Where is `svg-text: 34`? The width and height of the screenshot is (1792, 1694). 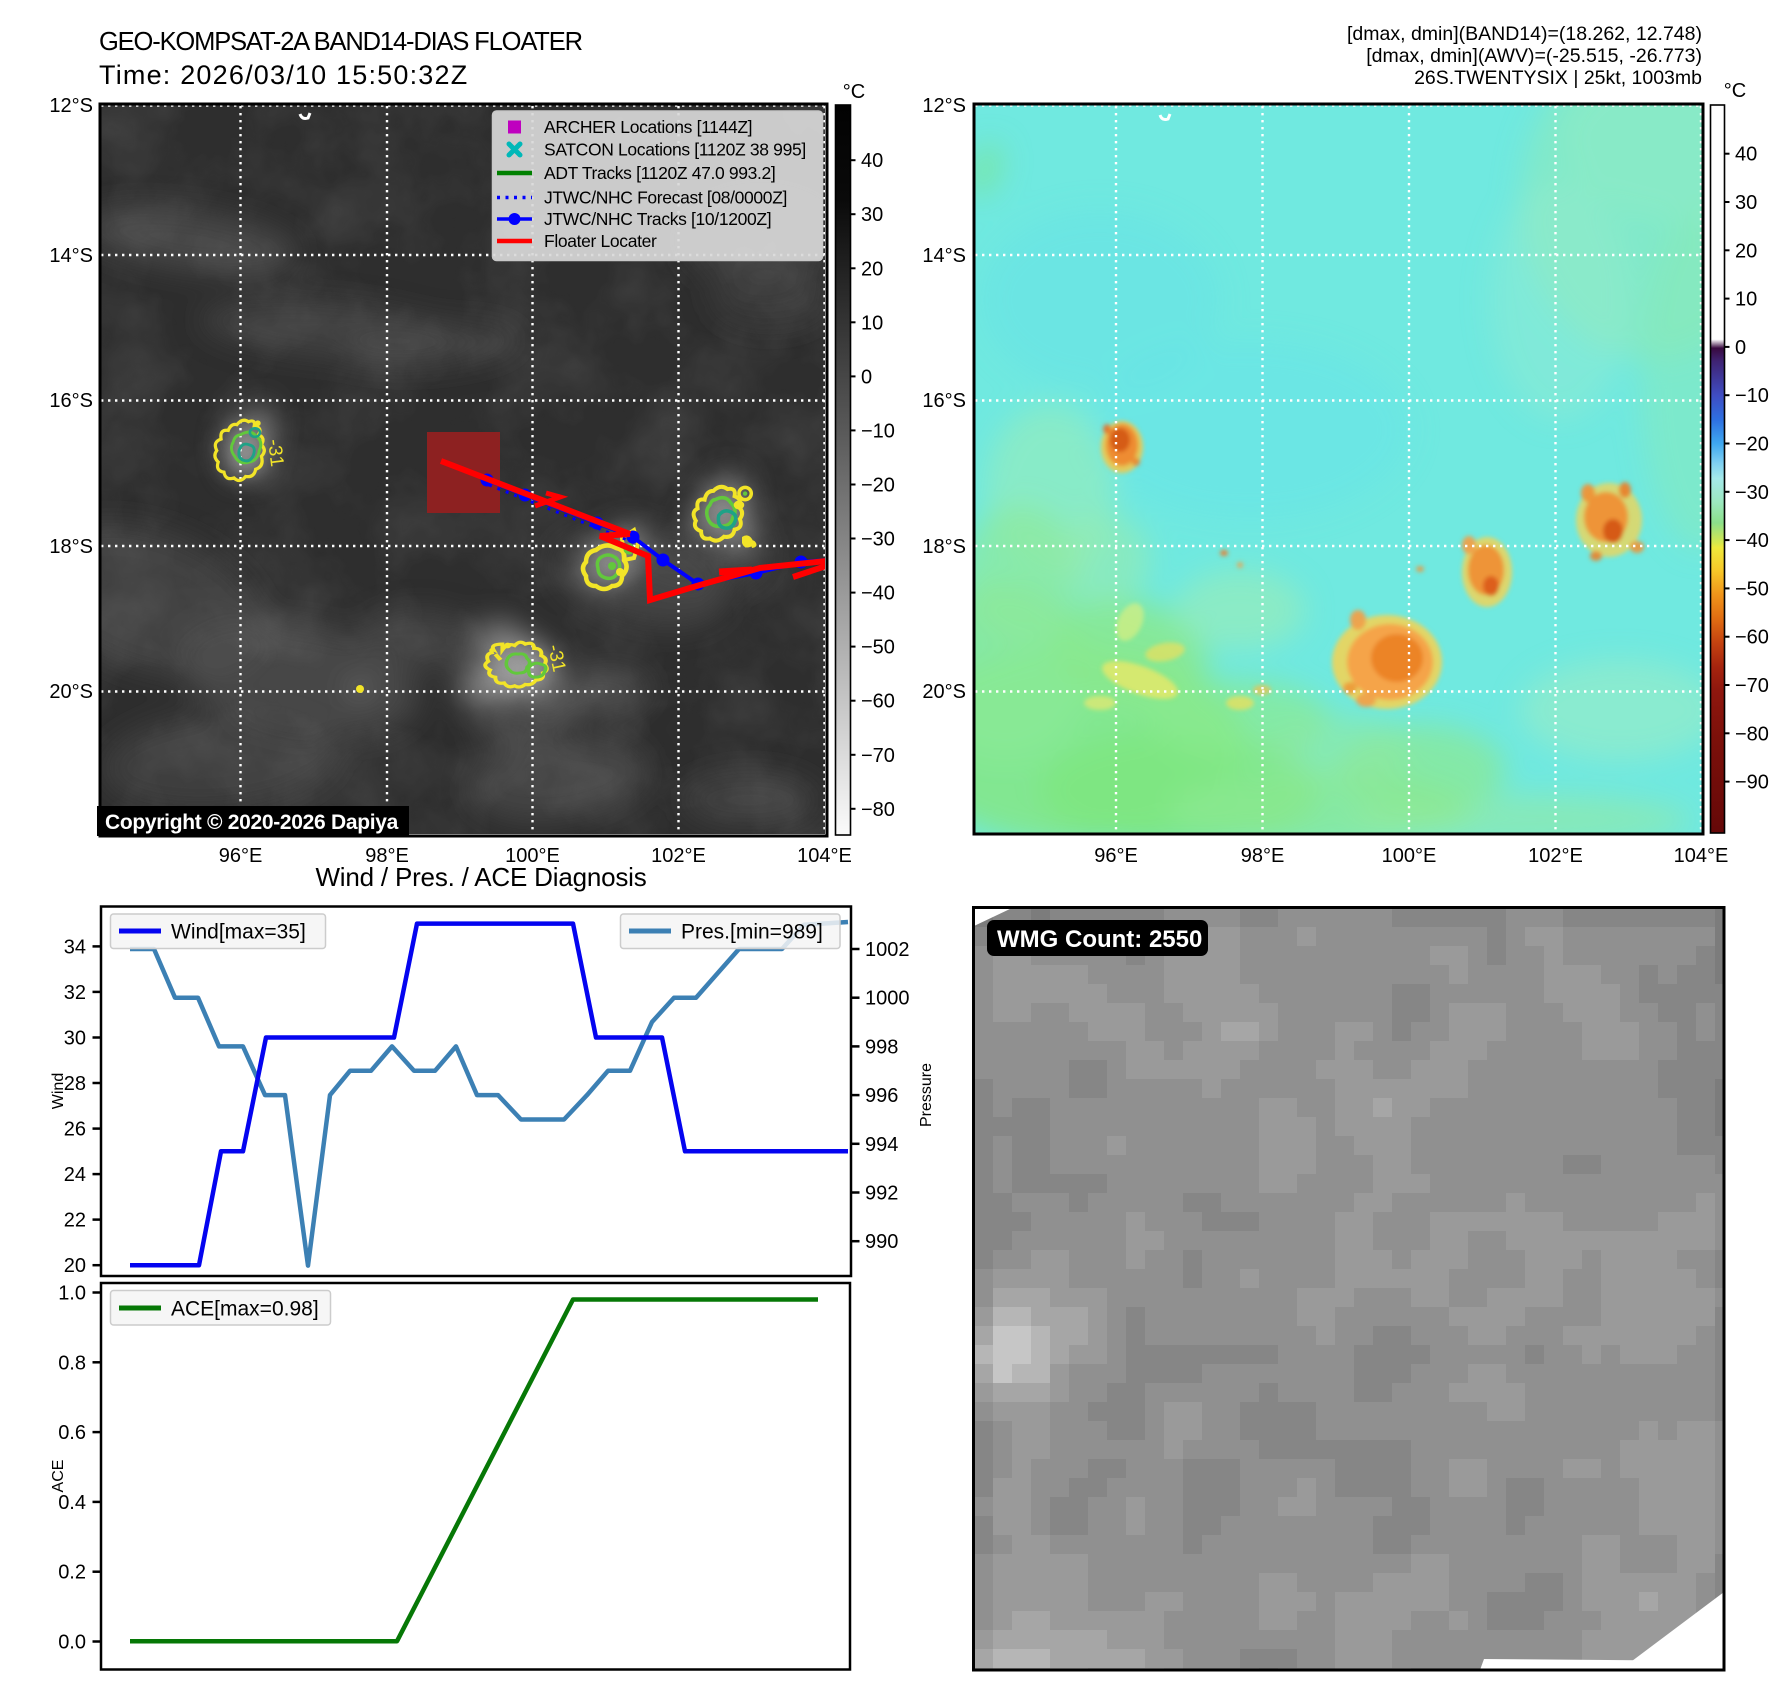 svg-text: 34 is located at coordinates (75, 947).